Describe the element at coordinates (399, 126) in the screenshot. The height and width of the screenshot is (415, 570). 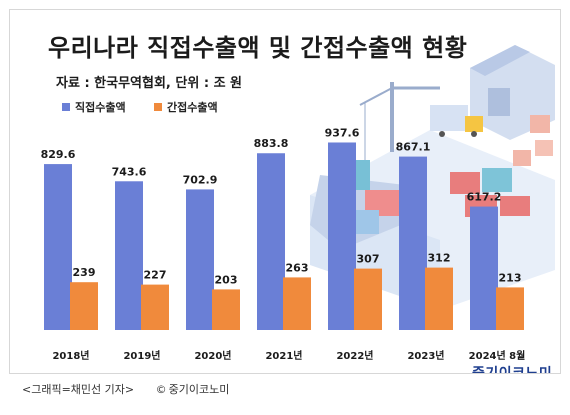
I see `crane` at that location.